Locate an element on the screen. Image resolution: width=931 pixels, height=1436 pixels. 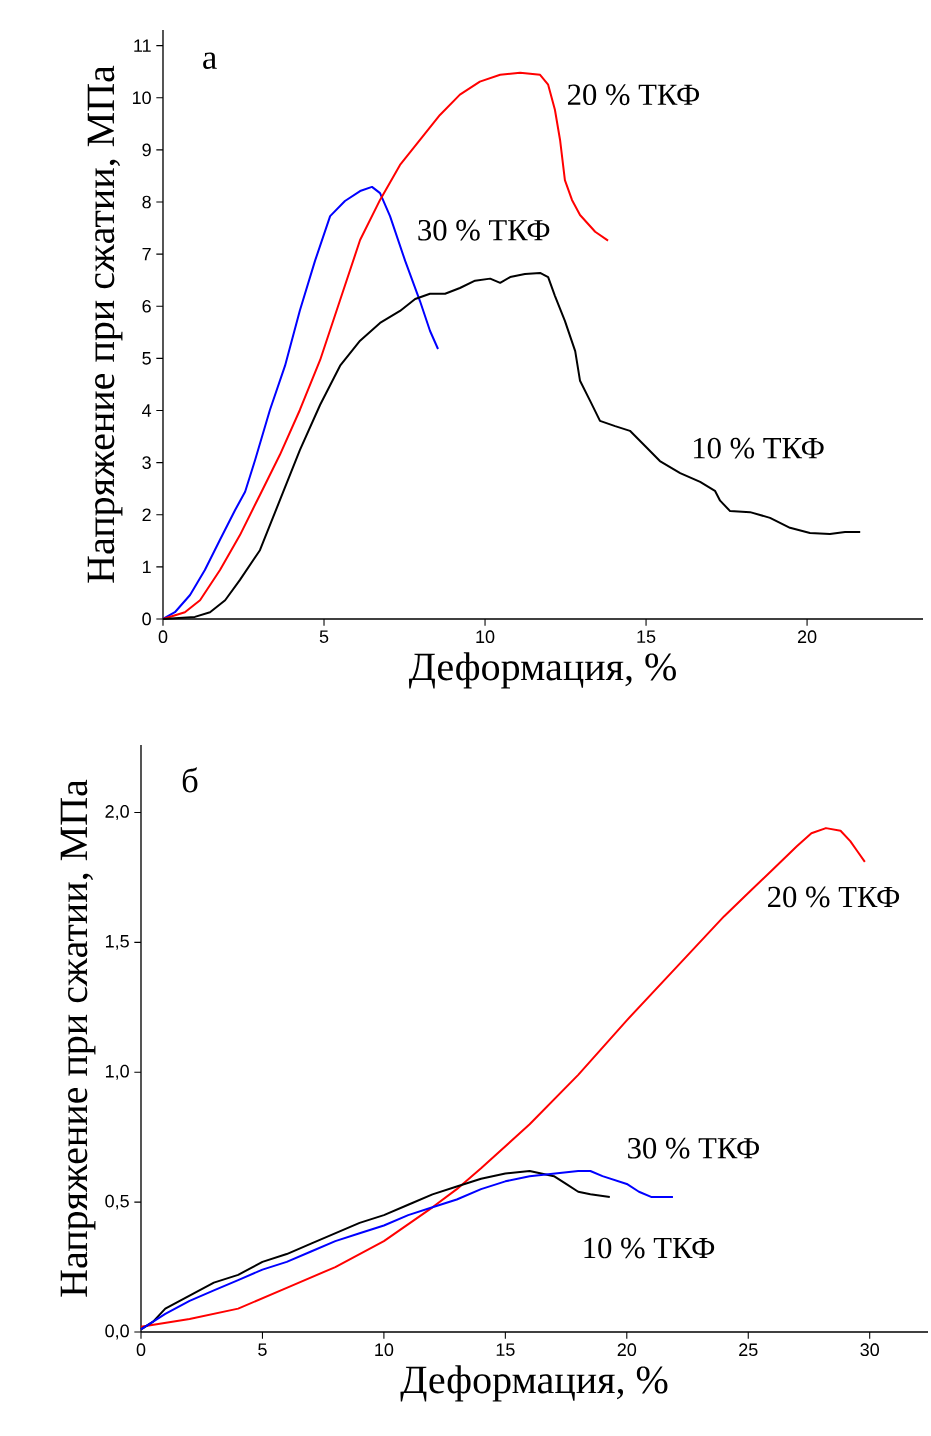
y-tick-label: 2,0 is located at coordinates (117, 812).